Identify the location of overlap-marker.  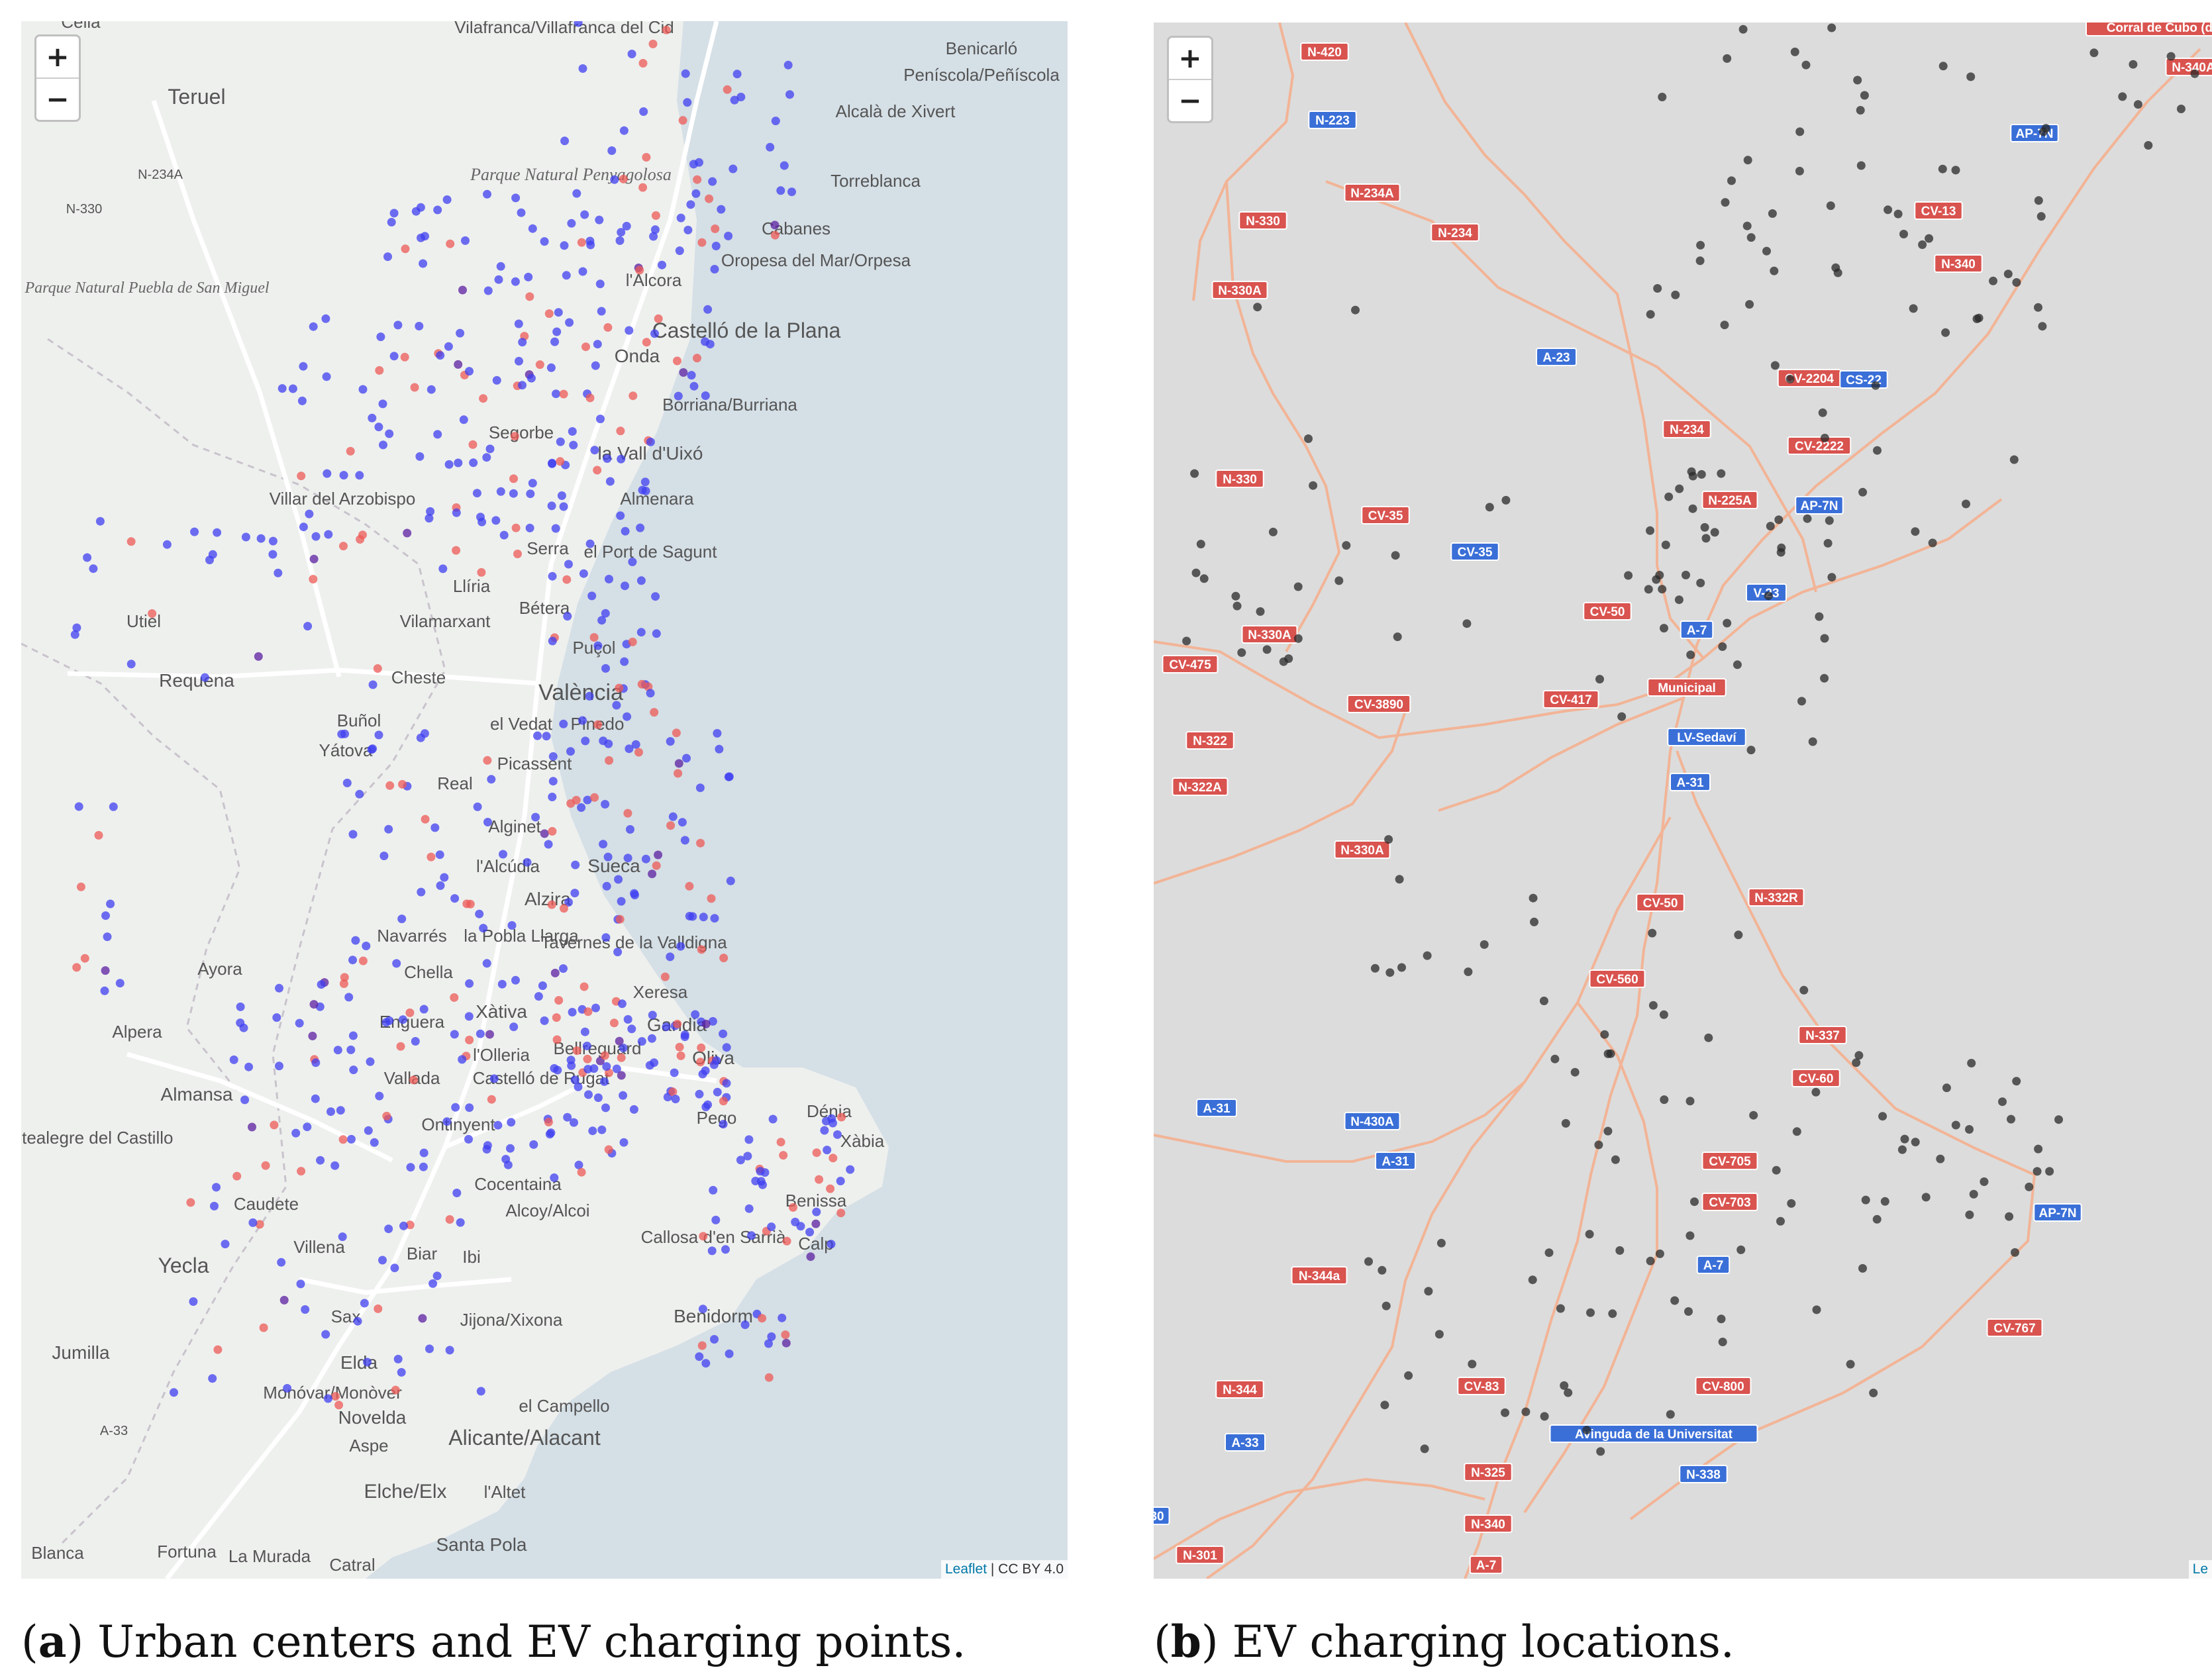
(422, 1318).